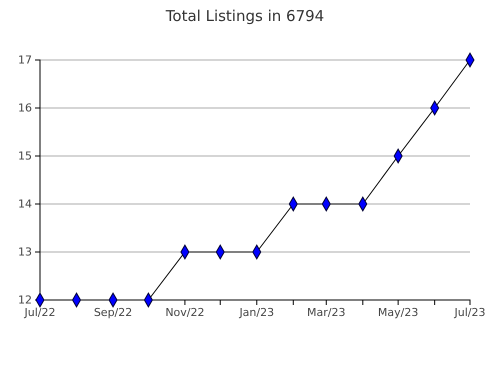 This screenshot has width=490, height=380. What do you see at coordinates (40, 312) in the screenshot?
I see `x-tick-label: Jul/22` at bounding box center [40, 312].